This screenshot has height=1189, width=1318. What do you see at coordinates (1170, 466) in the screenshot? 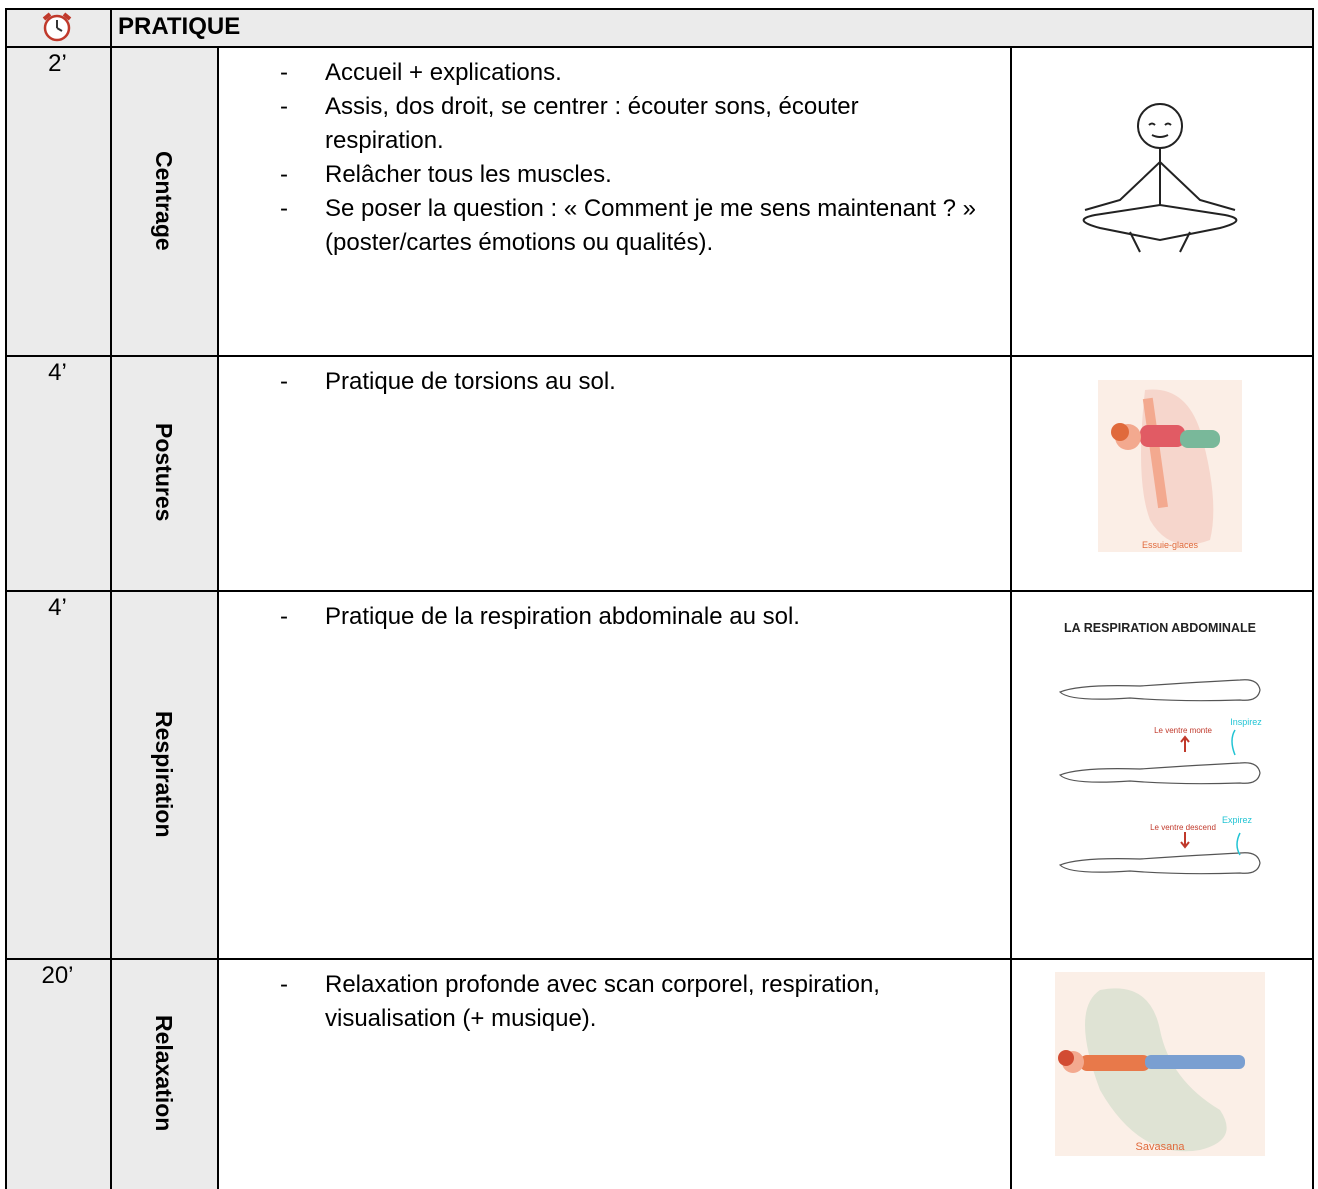
I see `posture-illustration: Essuie-glaces` at bounding box center [1170, 466].